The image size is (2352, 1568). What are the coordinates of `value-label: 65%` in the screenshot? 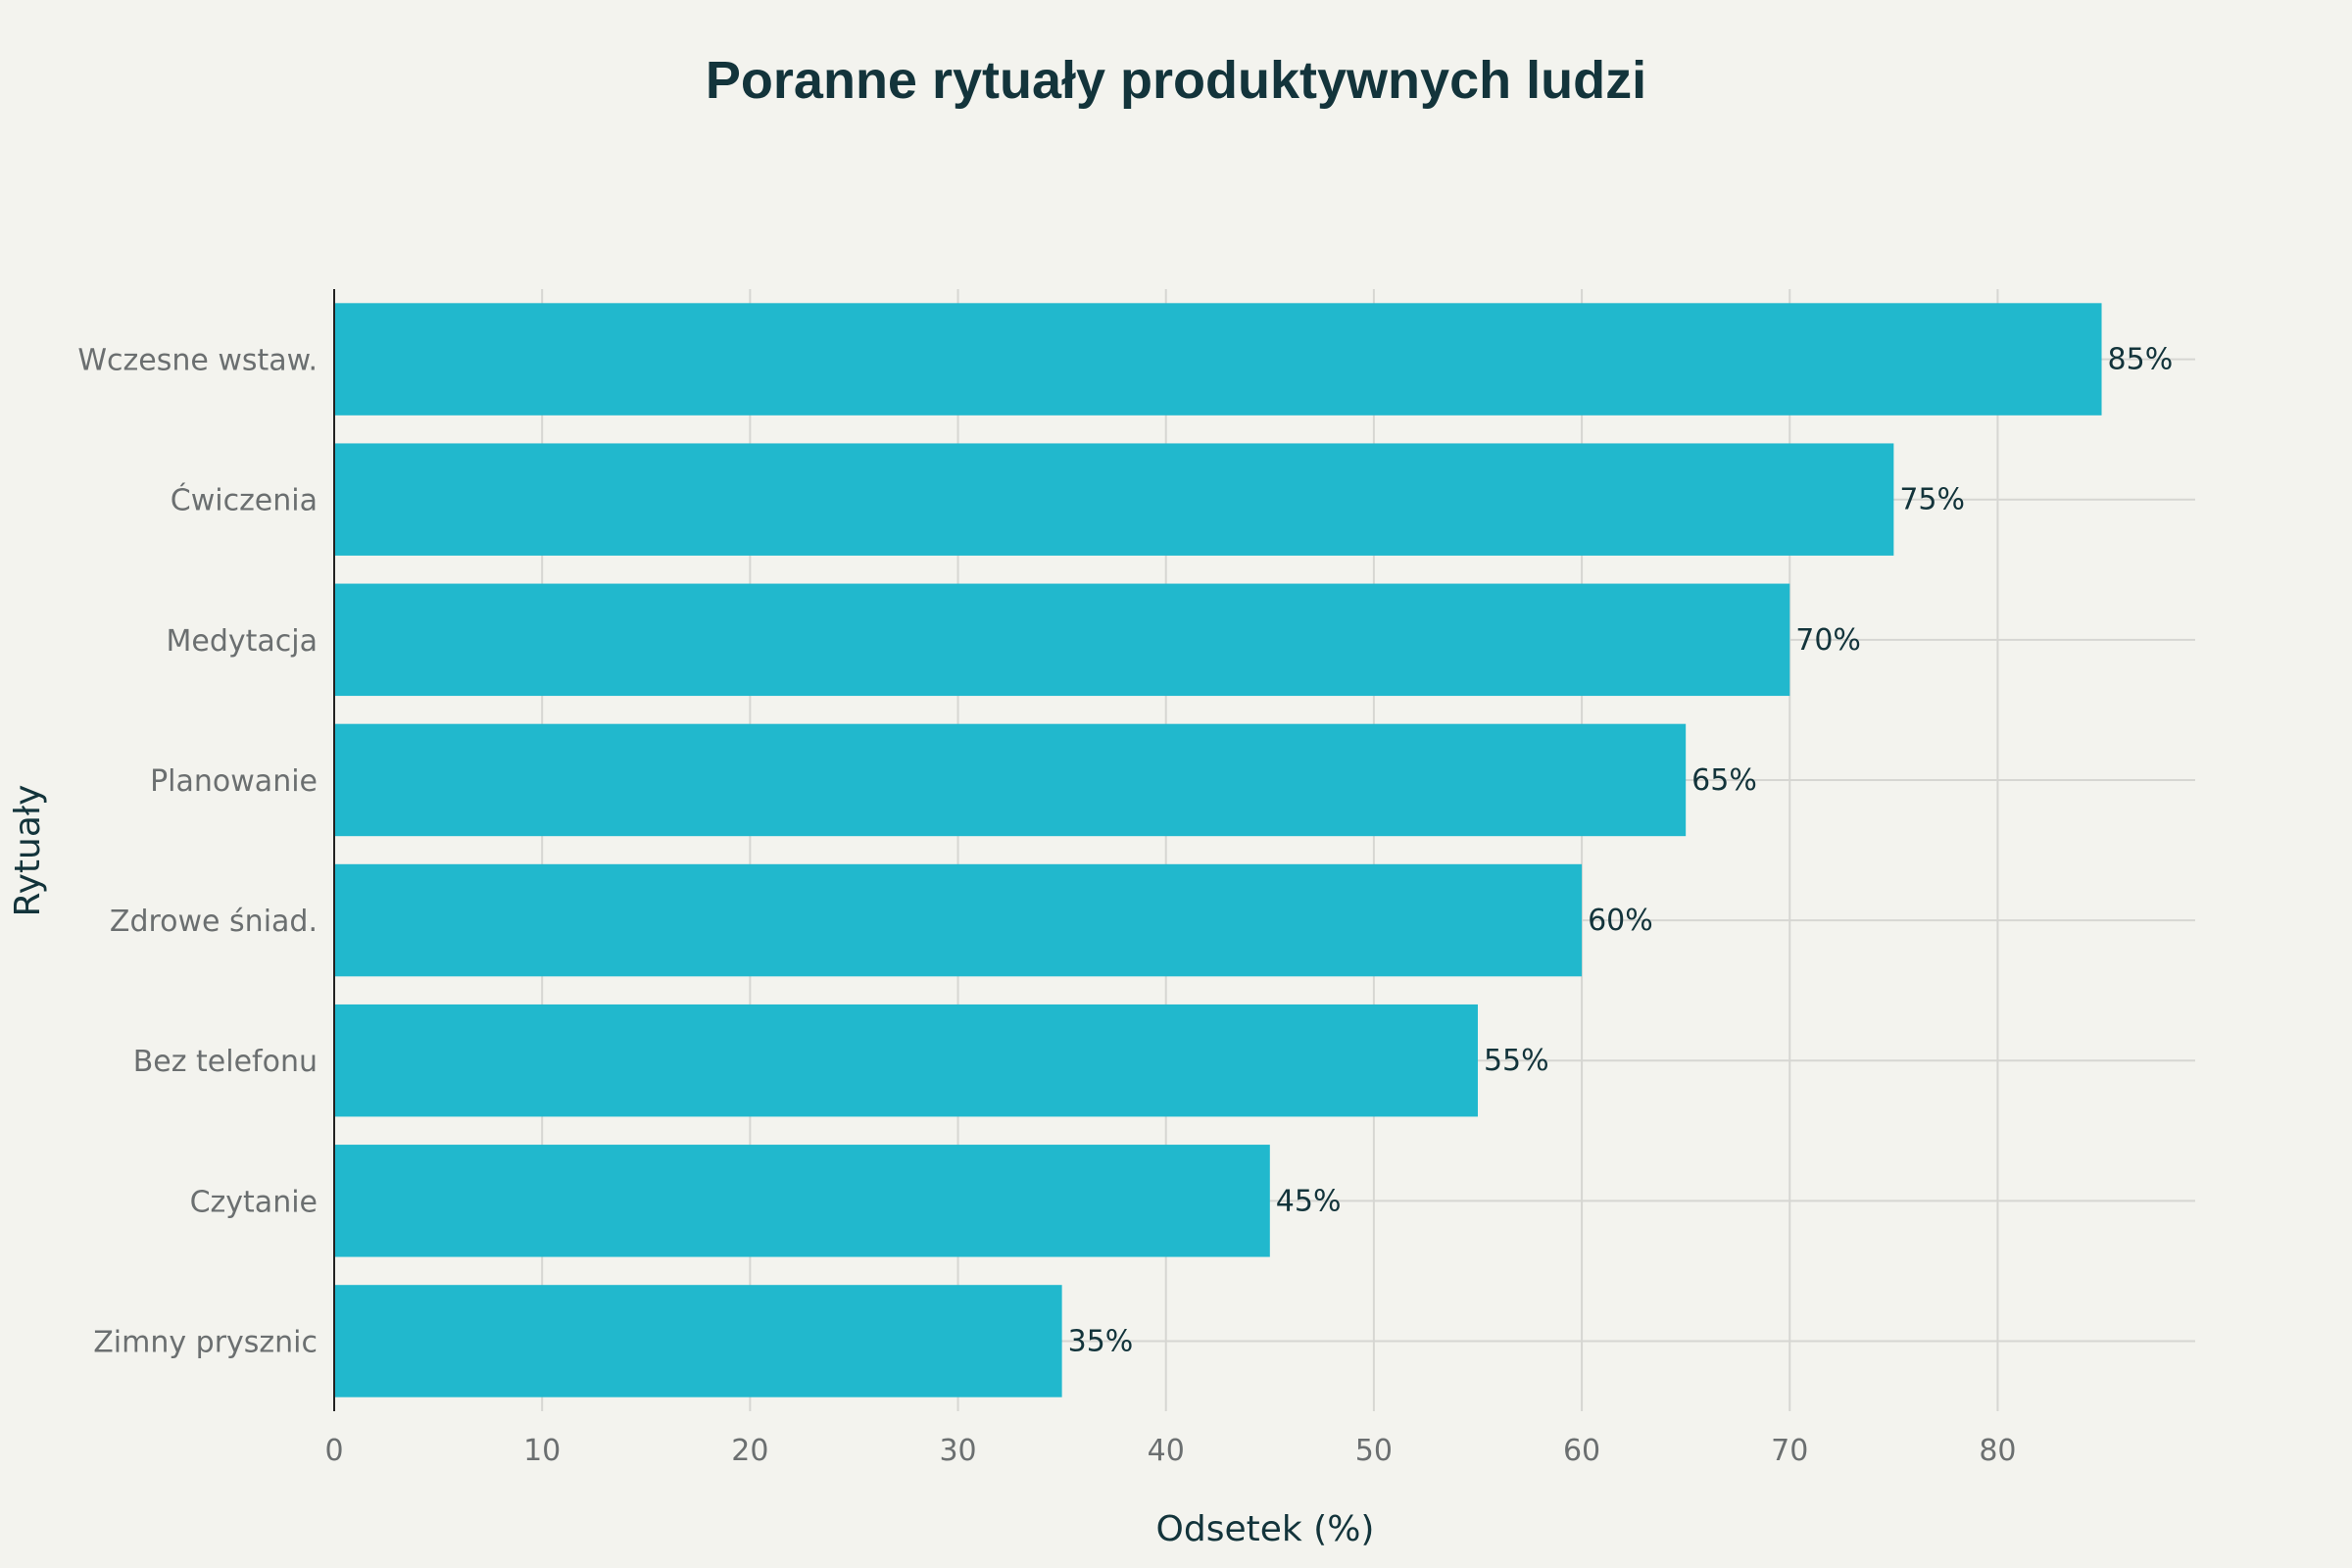 It's located at (1724, 780).